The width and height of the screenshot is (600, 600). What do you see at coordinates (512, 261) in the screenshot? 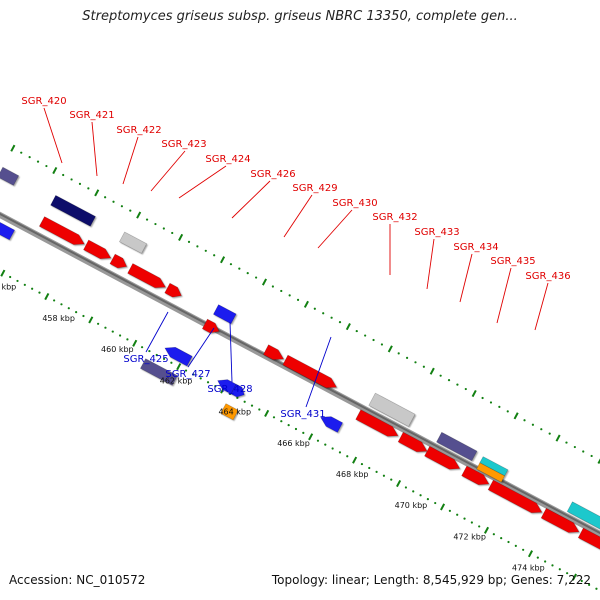
I see `gene-label-plus: SGR_435` at bounding box center [512, 261].